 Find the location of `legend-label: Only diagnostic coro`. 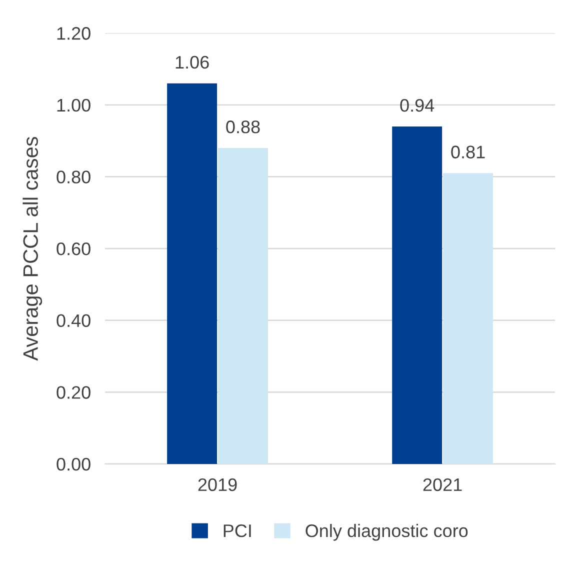

legend-label: Only diagnostic coro is located at coordinates (387, 532).